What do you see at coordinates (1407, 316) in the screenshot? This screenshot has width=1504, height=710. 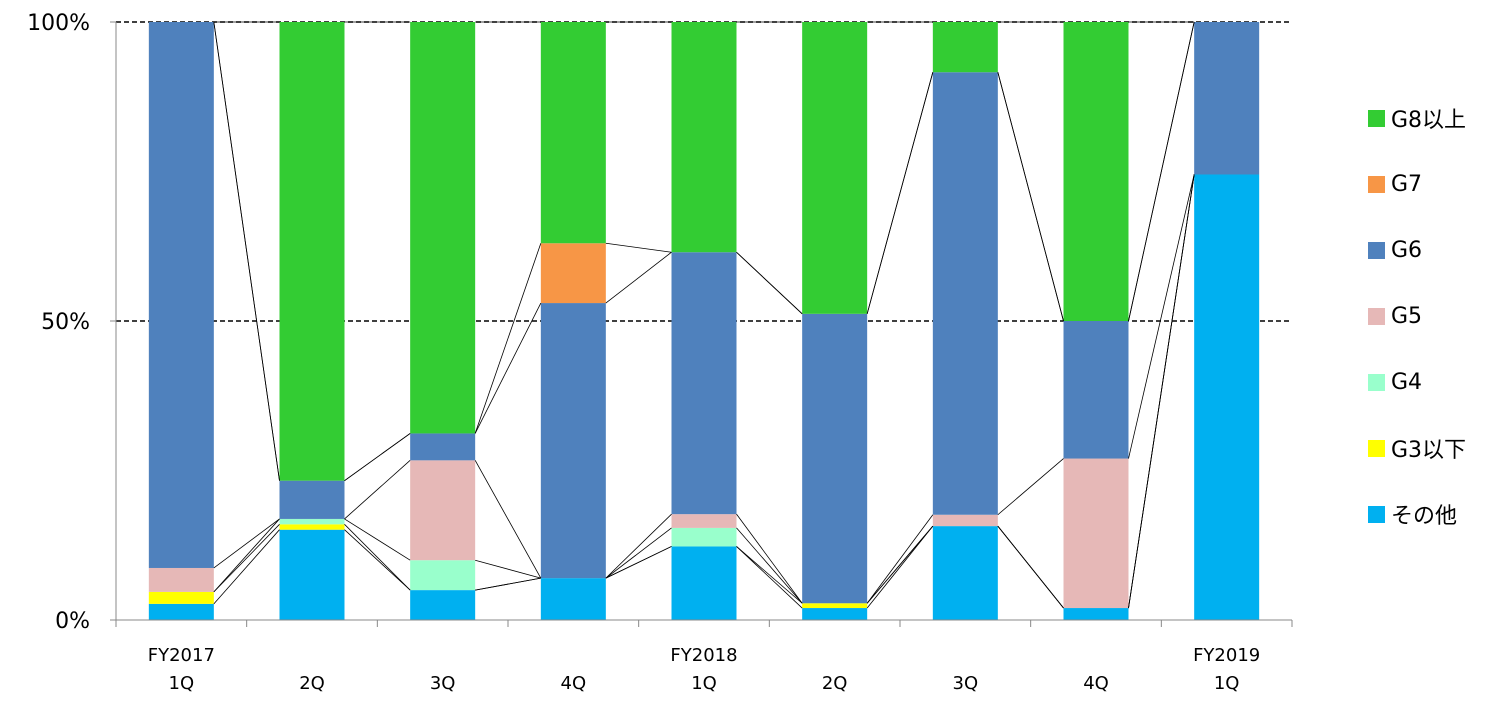 I see `legend-label: G5` at bounding box center [1407, 316].